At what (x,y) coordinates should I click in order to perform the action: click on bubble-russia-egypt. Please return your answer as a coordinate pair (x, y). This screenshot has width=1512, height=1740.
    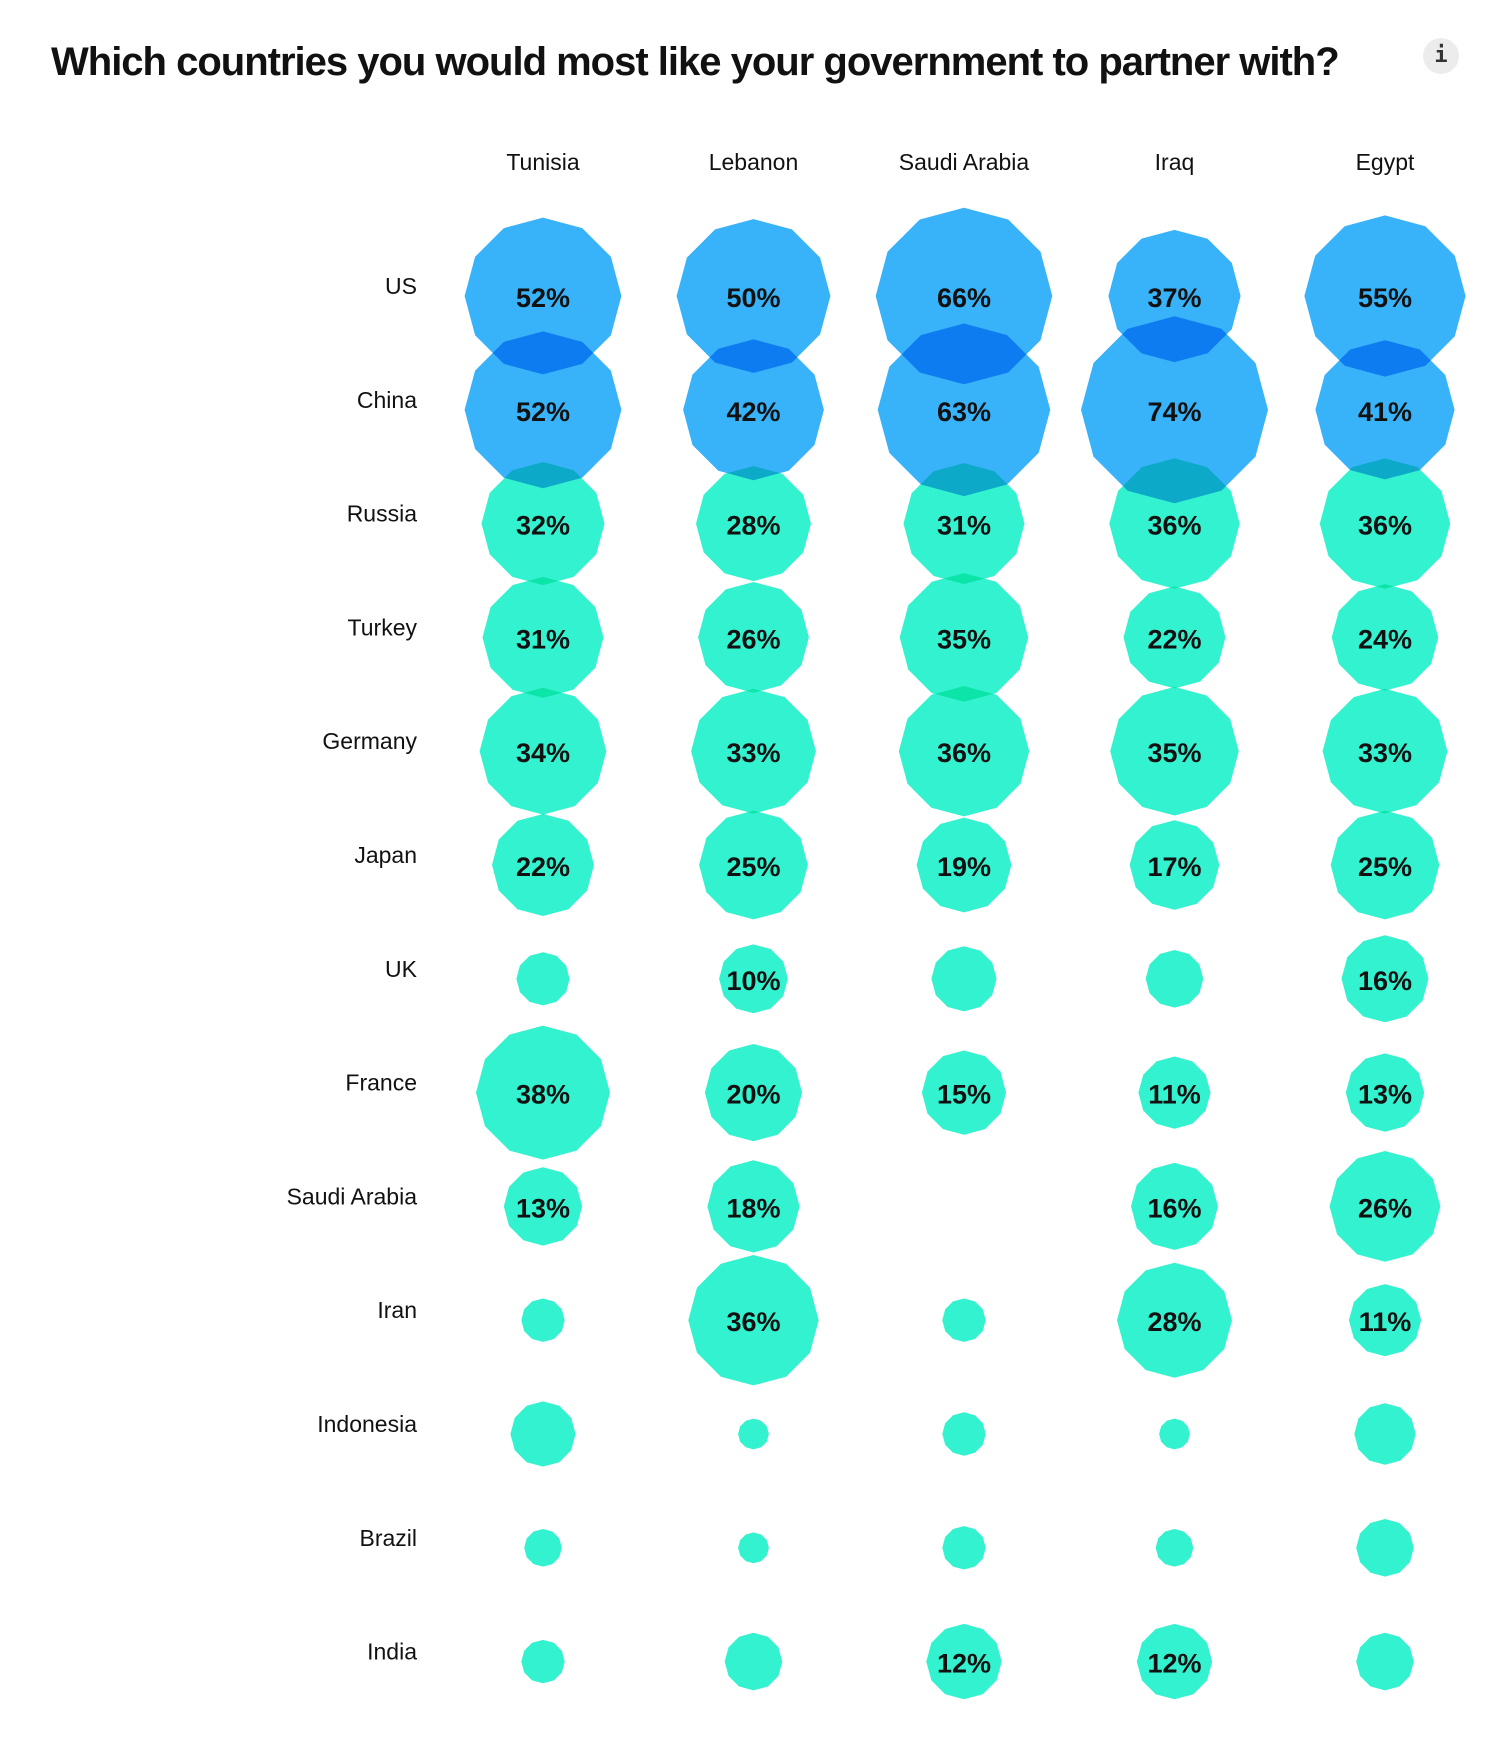
    Looking at the image, I should click on (1385, 523).